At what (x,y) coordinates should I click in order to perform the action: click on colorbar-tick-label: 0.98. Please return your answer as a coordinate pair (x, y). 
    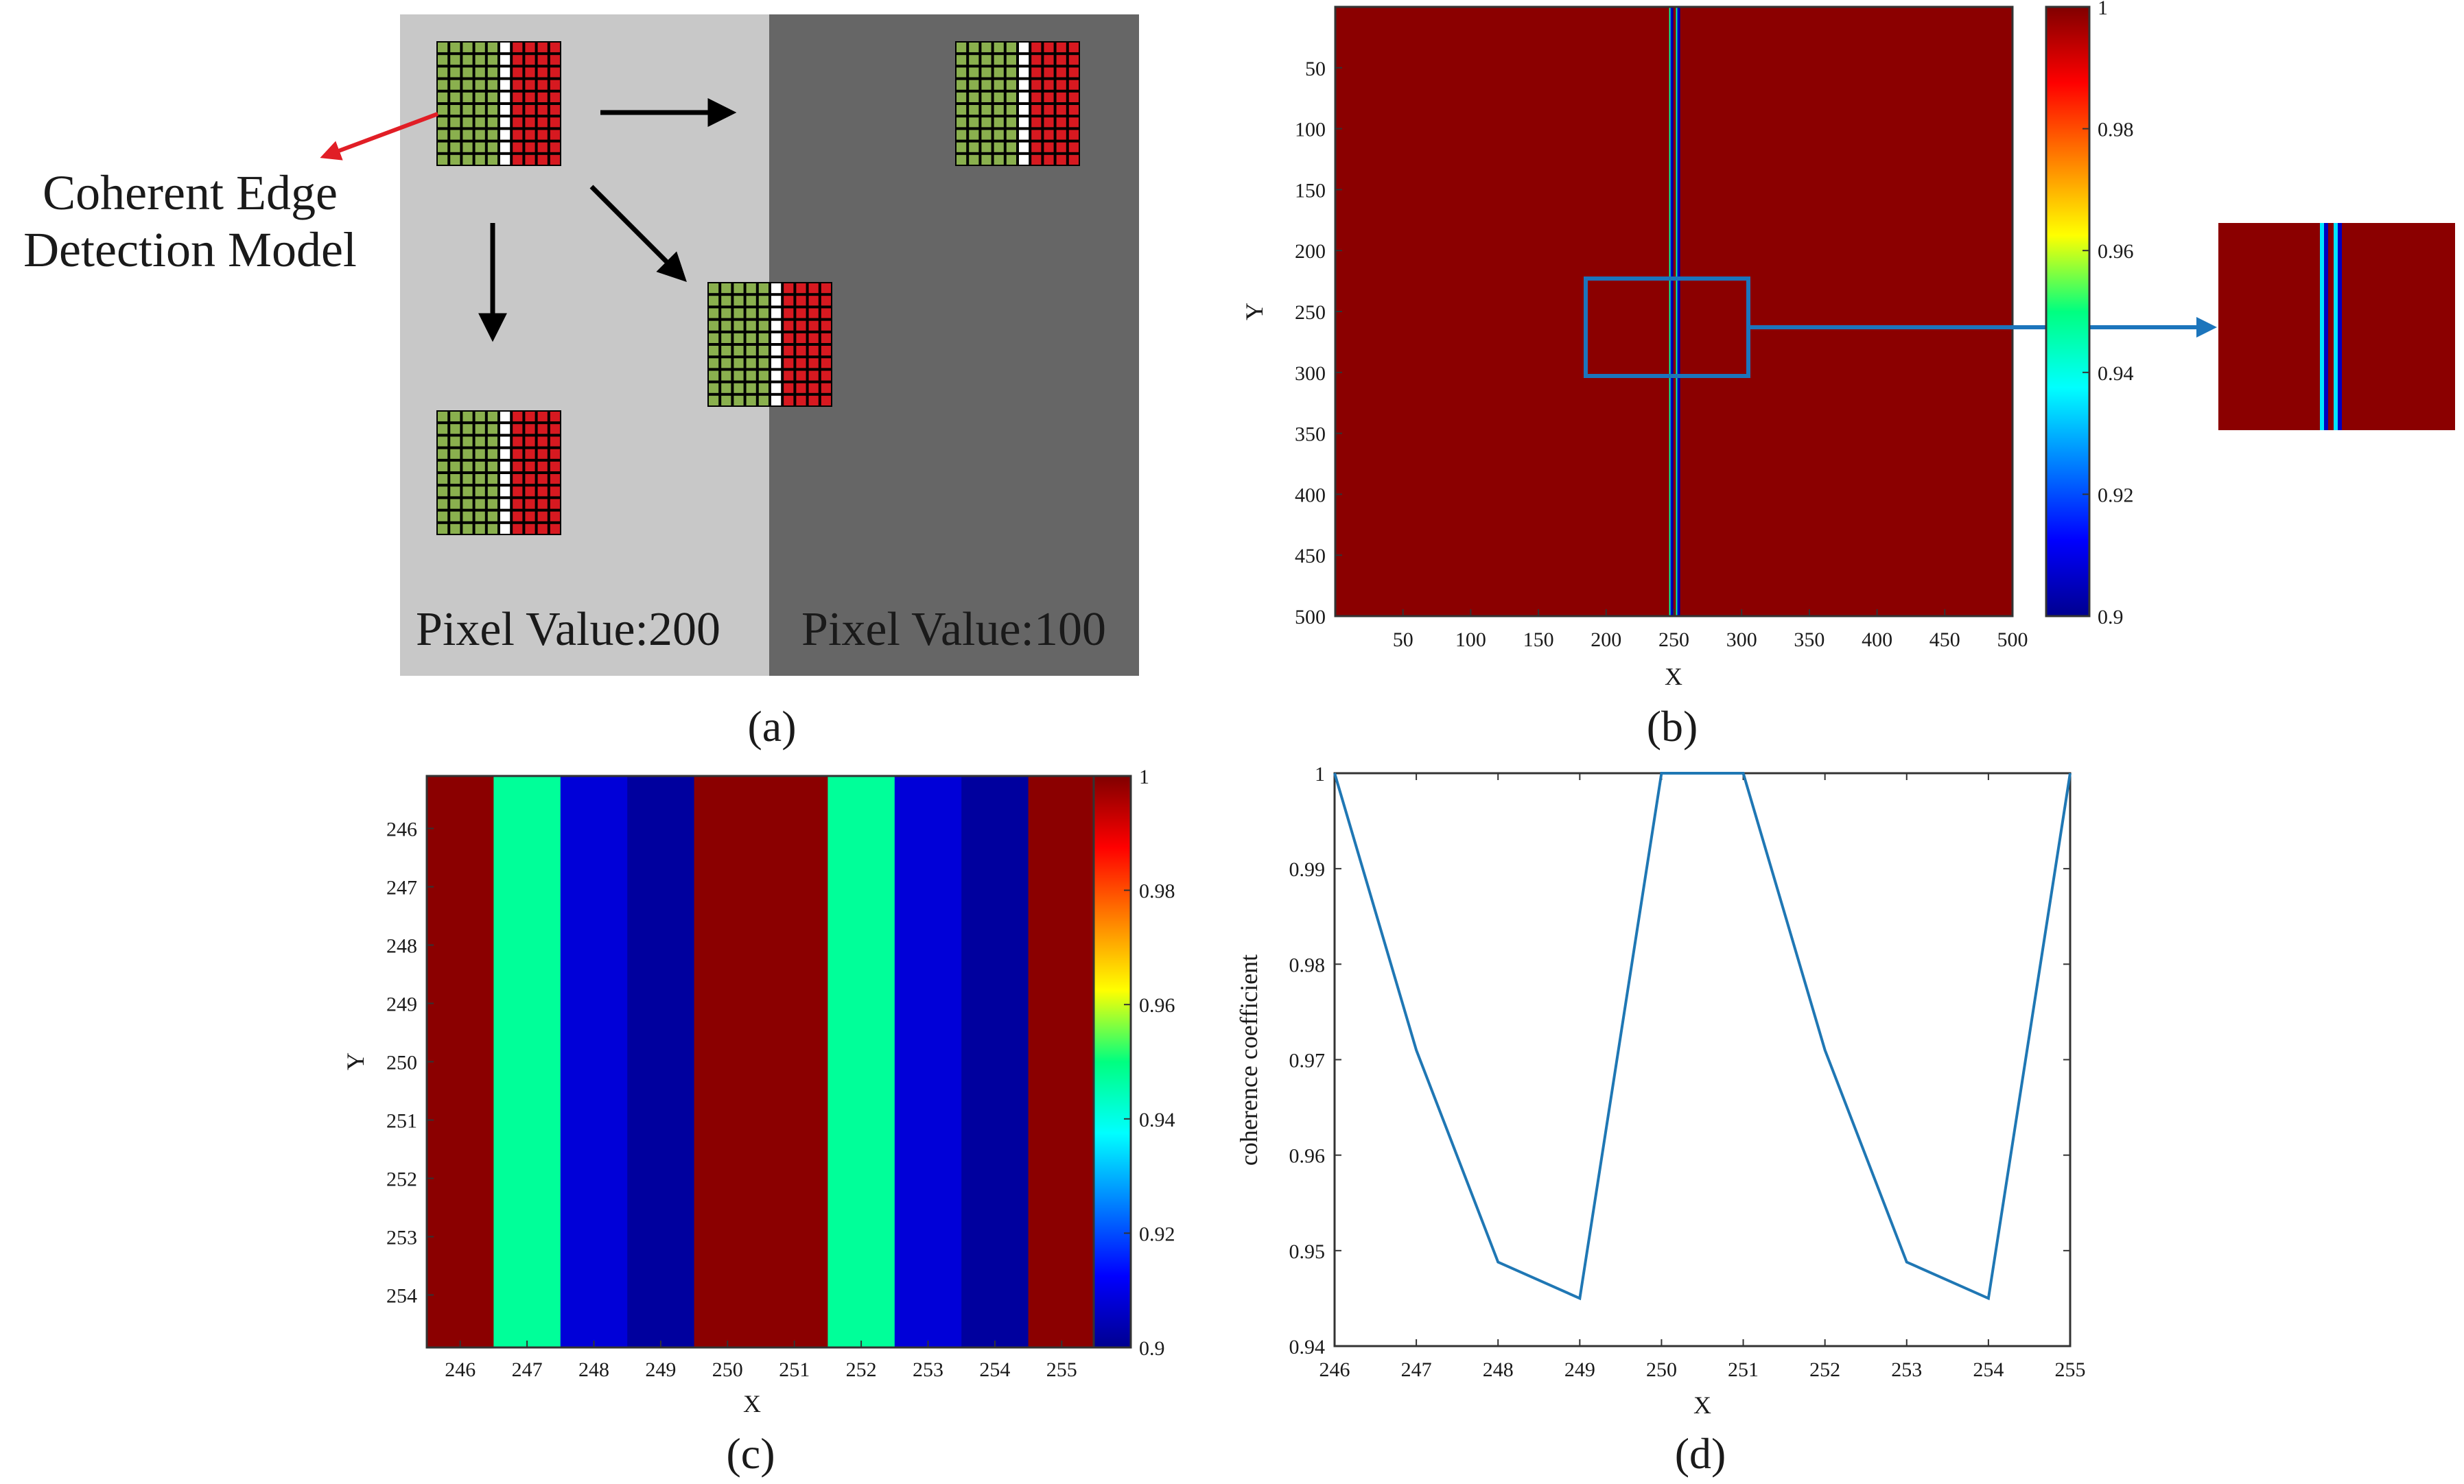
    Looking at the image, I should click on (2116, 130).